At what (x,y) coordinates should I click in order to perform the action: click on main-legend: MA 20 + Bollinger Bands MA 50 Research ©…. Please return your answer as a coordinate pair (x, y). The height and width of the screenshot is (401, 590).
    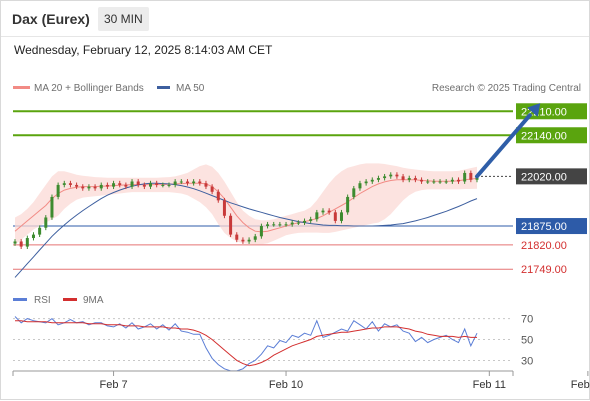
    Looking at the image, I should click on (297, 88).